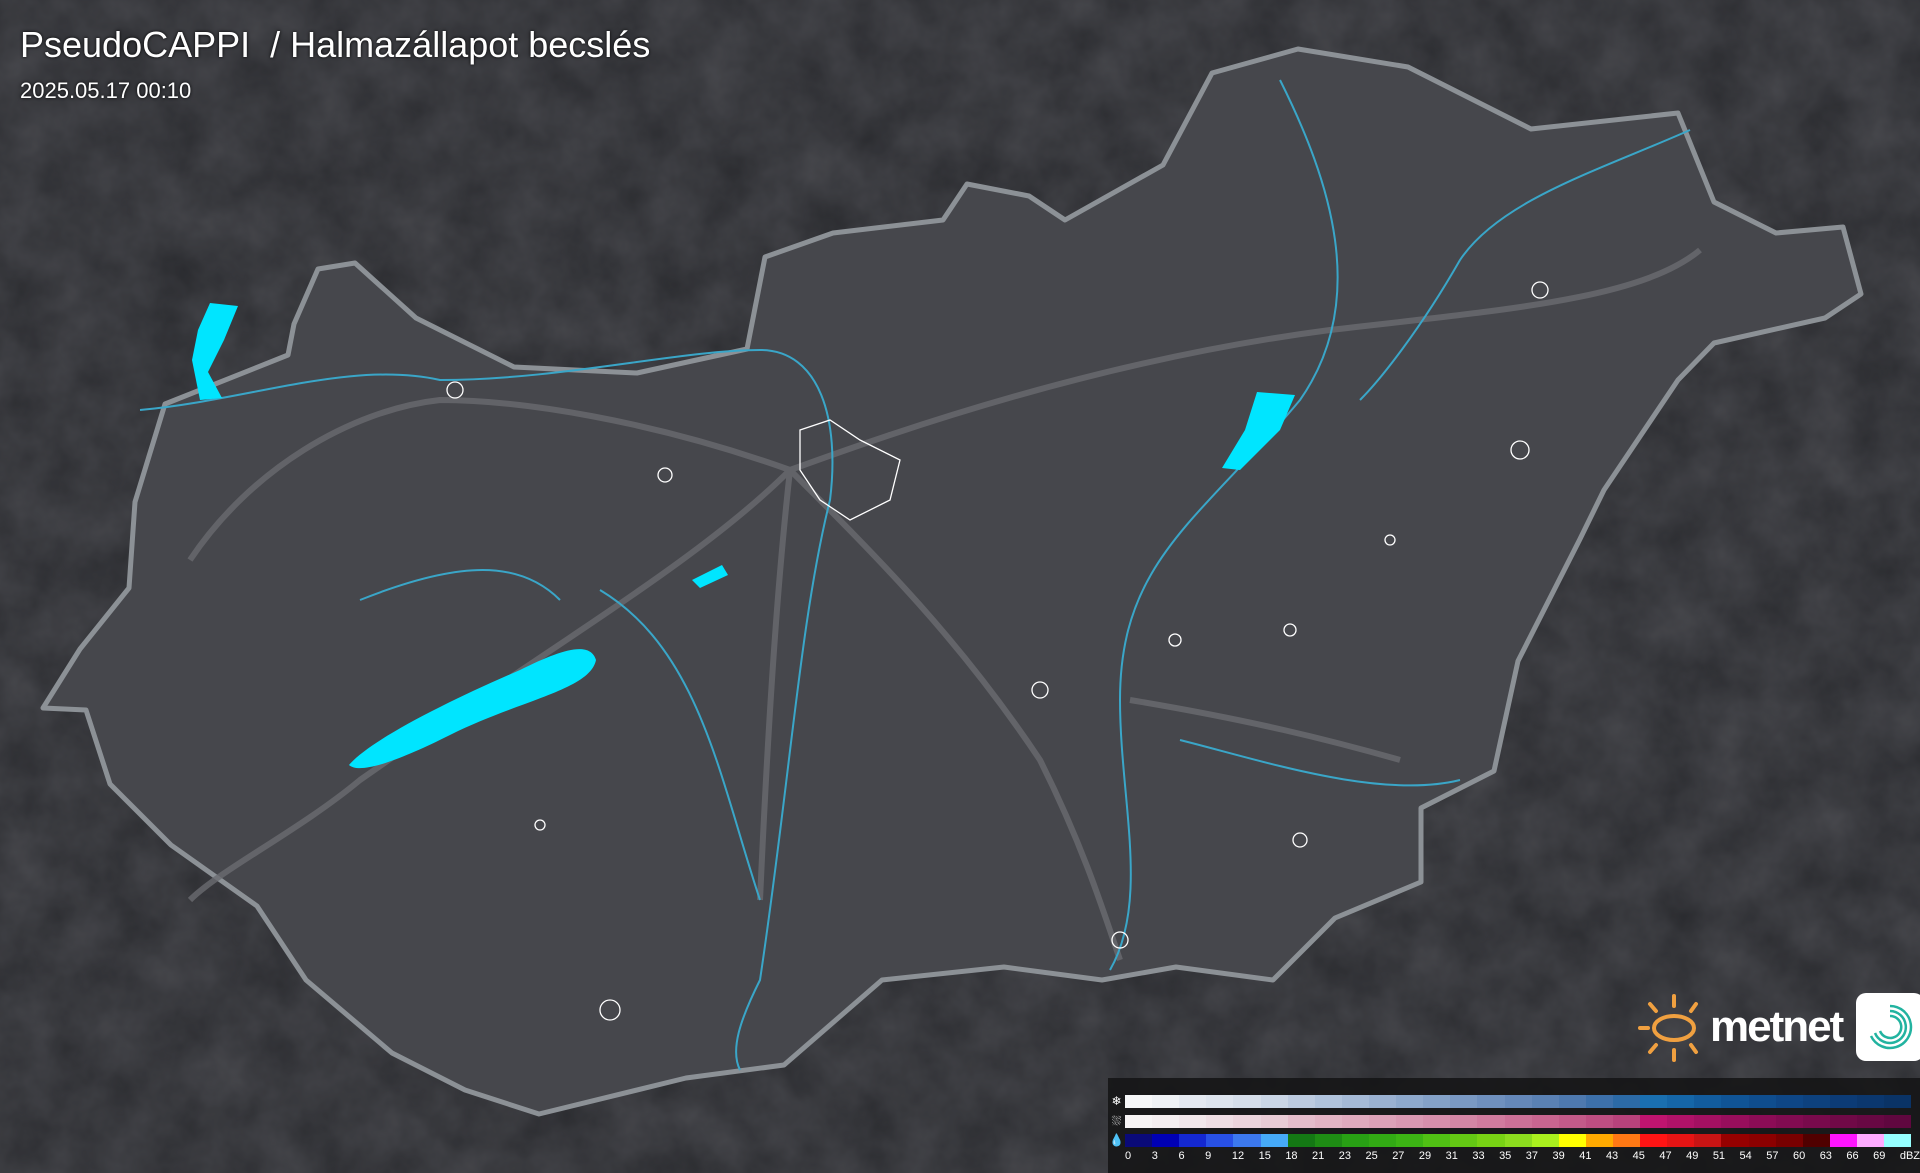  Describe the element at coordinates (335, 44) in the screenshot. I see `page-title: PseudoCAPPI / Halmazállapot becslés` at that location.